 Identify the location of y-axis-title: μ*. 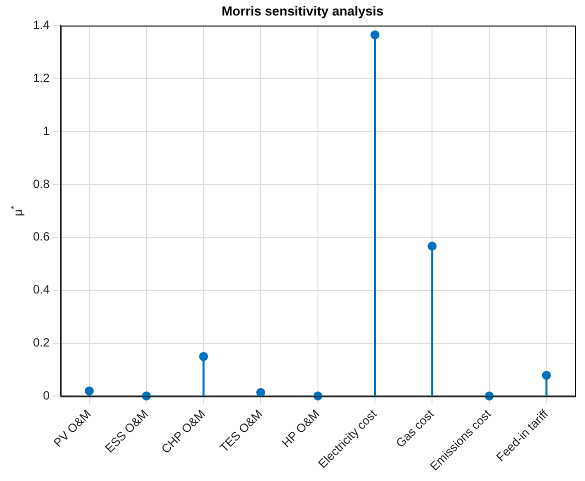
(17, 210).